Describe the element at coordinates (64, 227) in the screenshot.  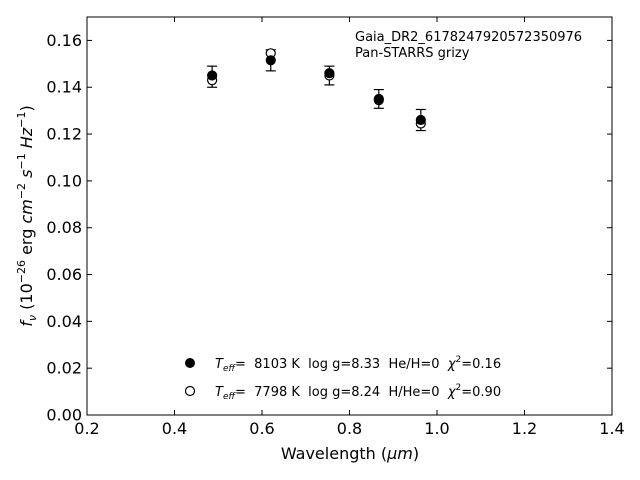
I see `y-tick-label: 0.08` at that location.